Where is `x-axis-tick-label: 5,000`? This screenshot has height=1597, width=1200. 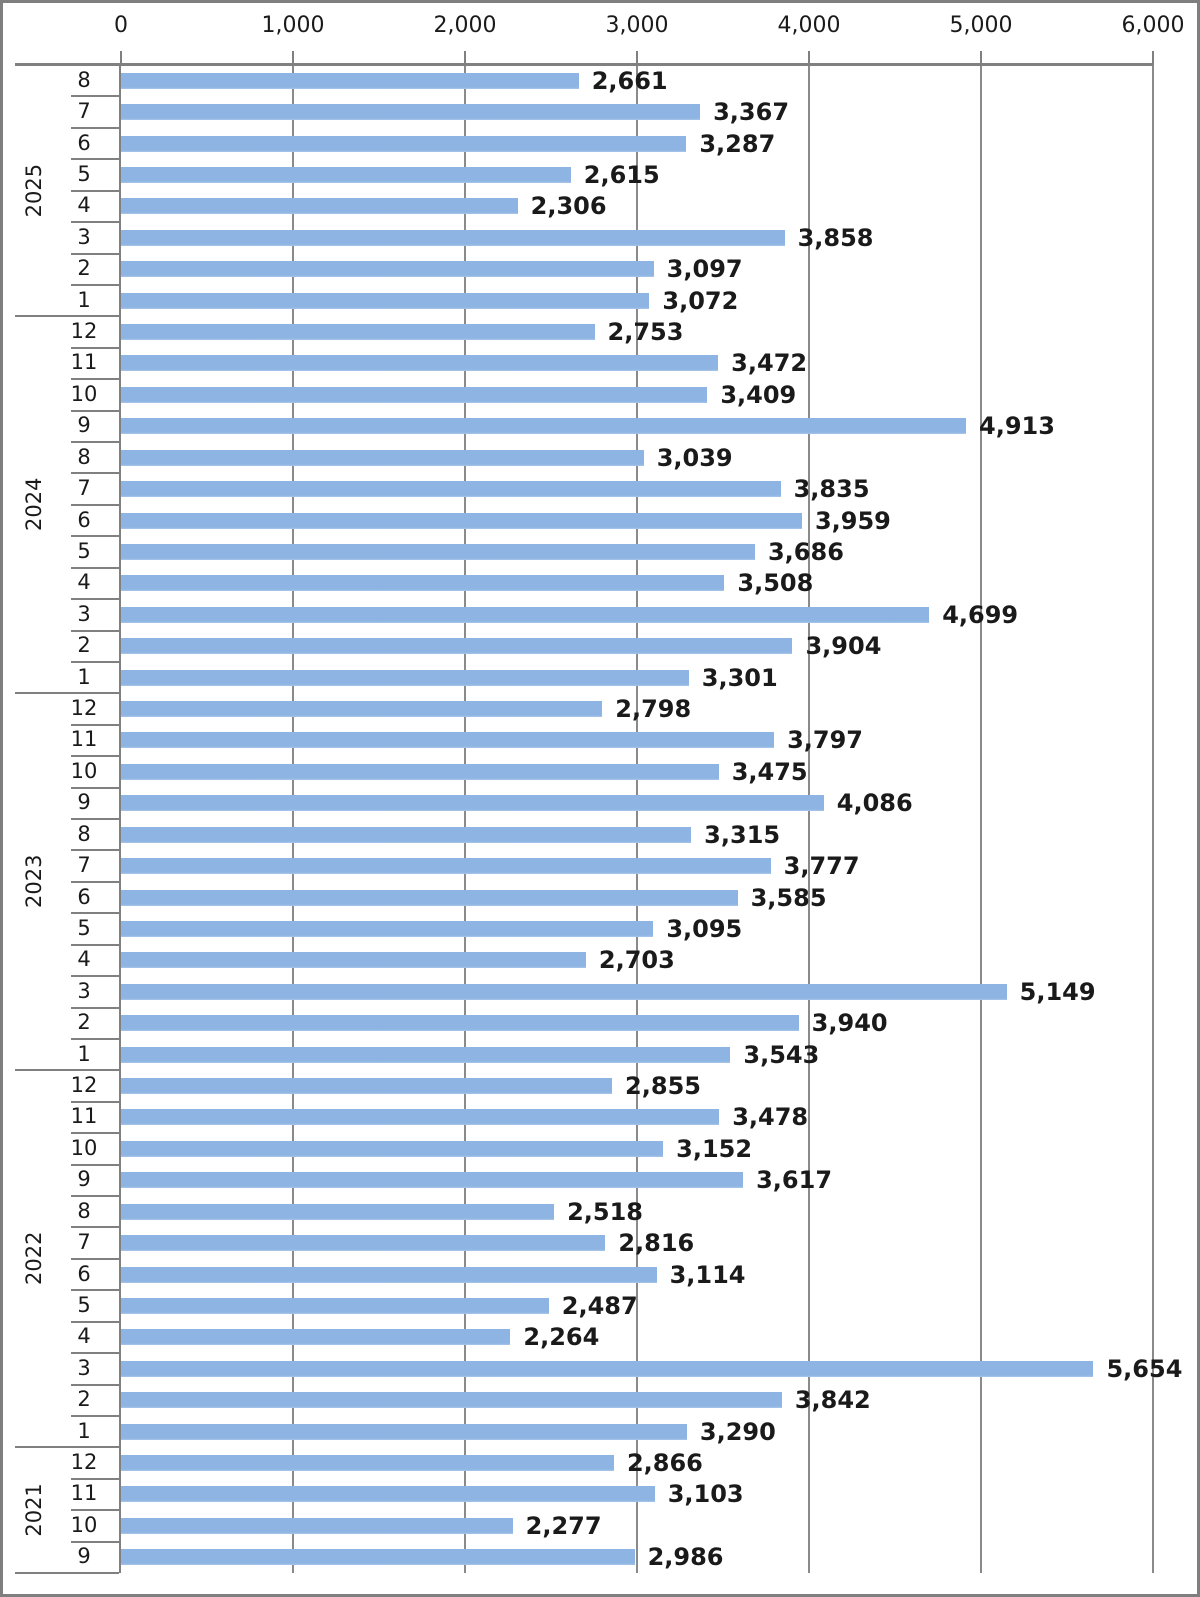
x-axis-tick-label: 5,000 is located at coordinates (981, 25).